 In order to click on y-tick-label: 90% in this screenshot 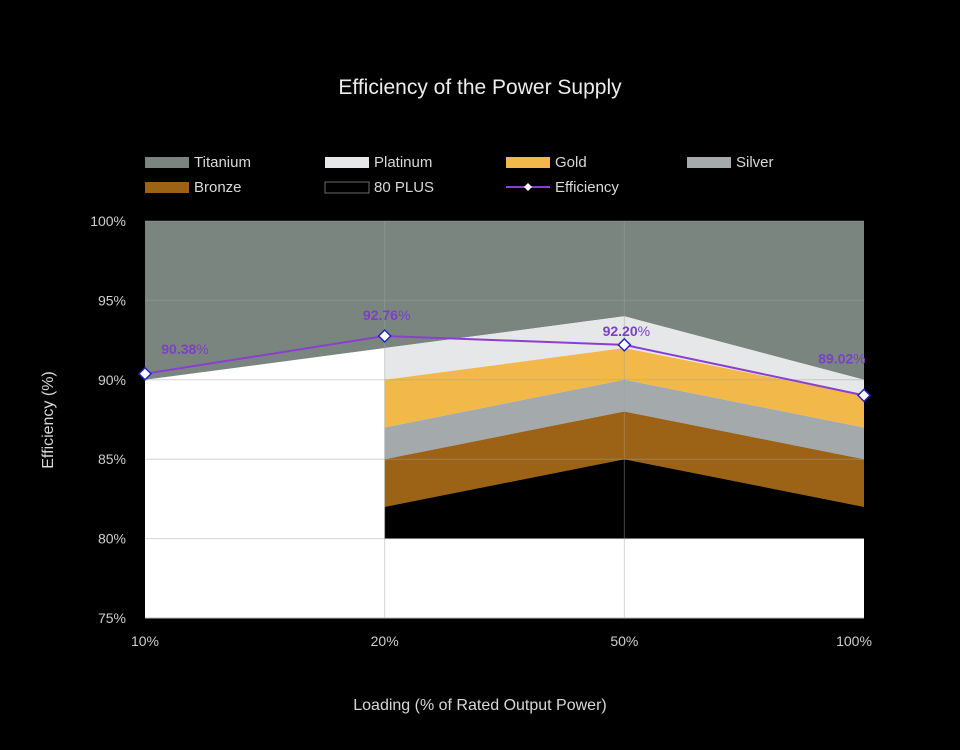, I will do `click(112, 380)`.